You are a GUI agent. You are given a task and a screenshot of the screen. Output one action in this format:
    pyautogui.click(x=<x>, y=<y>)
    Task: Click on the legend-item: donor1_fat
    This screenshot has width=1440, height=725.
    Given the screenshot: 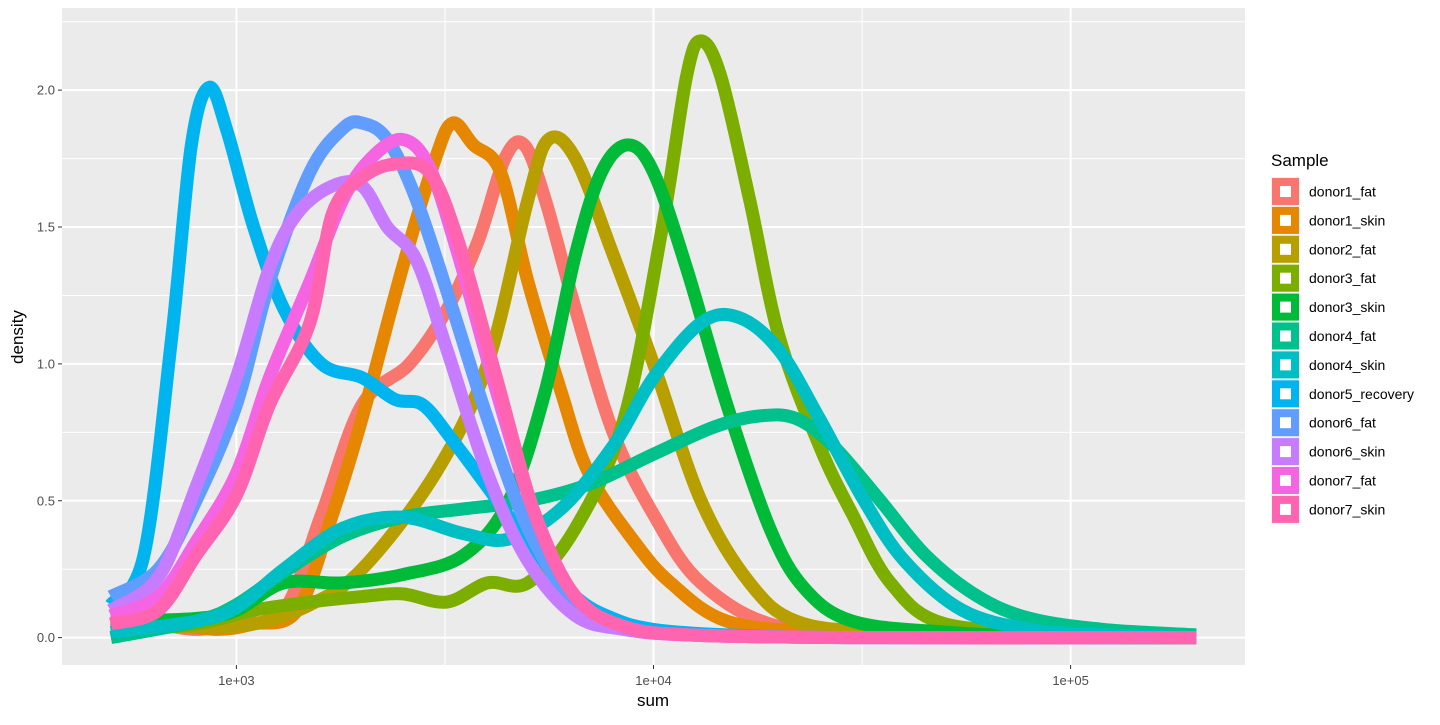 What is the action you would take?
    pyautogui.click(x=1323, y=191)
    